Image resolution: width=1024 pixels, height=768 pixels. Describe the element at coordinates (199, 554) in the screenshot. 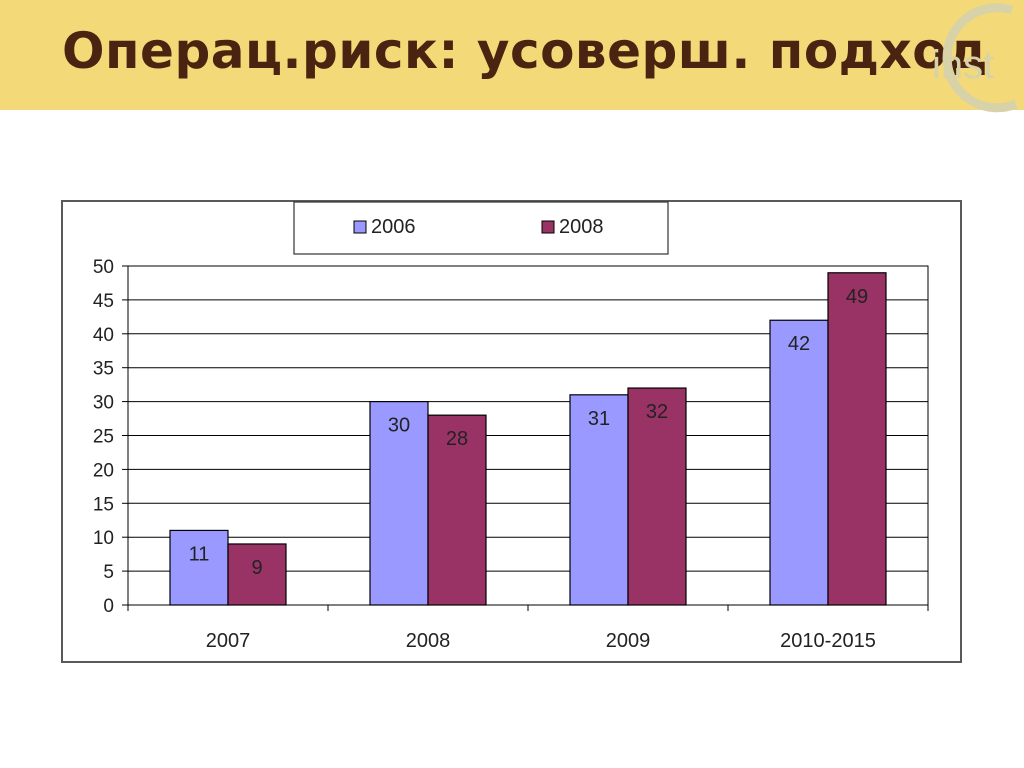

I see `data-label: 11` at that location.